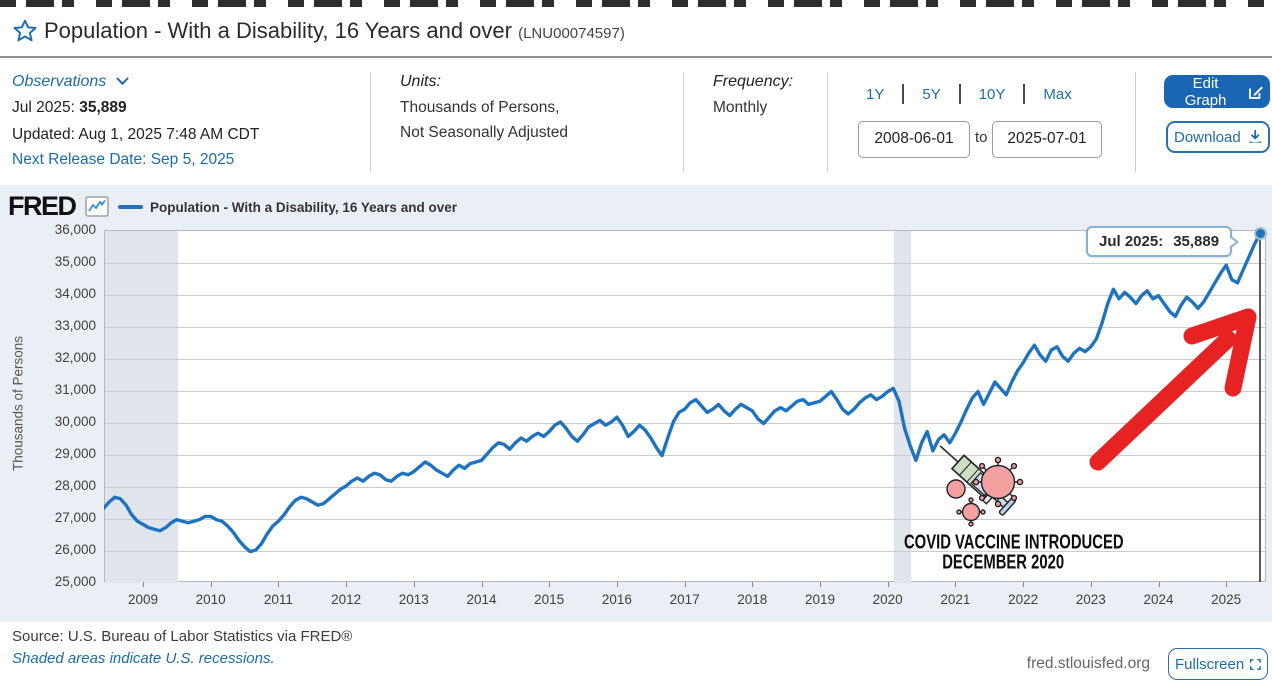  I want to click on legend-line-swatch, so click(130, 207).